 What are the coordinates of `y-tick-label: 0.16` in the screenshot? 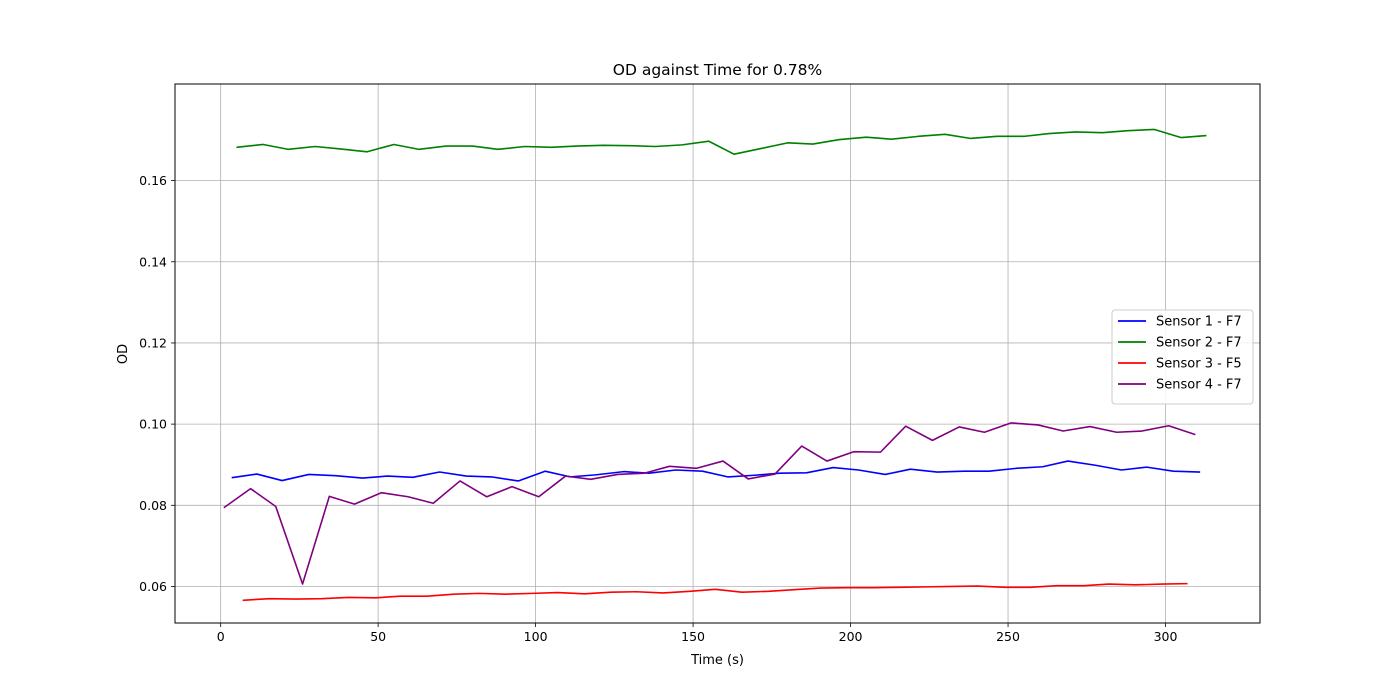 It's located at (153, 180).